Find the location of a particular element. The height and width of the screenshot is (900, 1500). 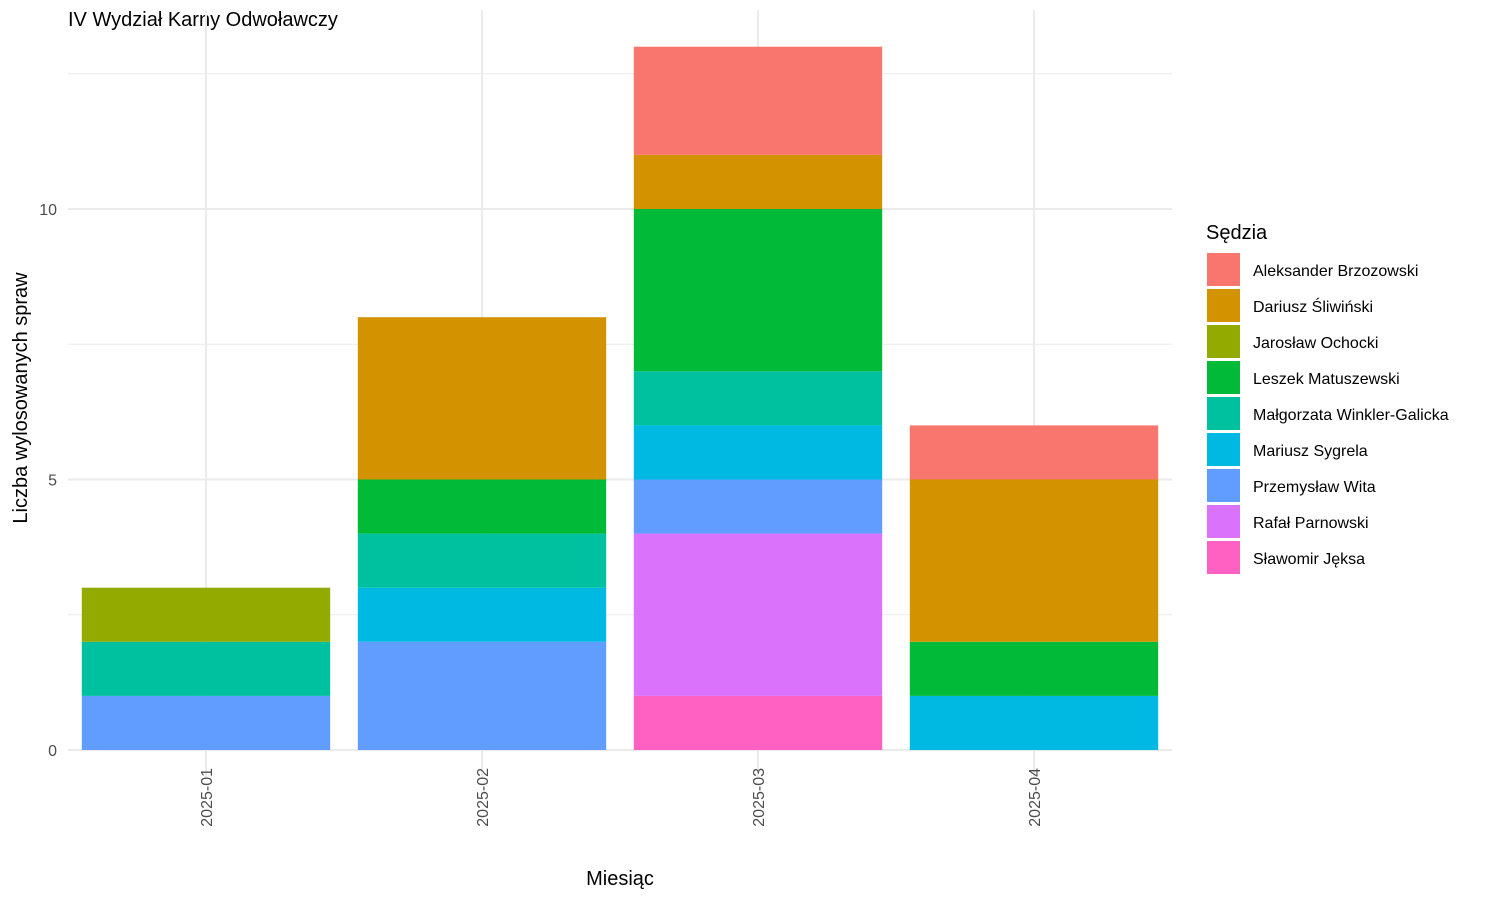

x-tick-label: 2025-04 is located at coordinates (1035, 797).